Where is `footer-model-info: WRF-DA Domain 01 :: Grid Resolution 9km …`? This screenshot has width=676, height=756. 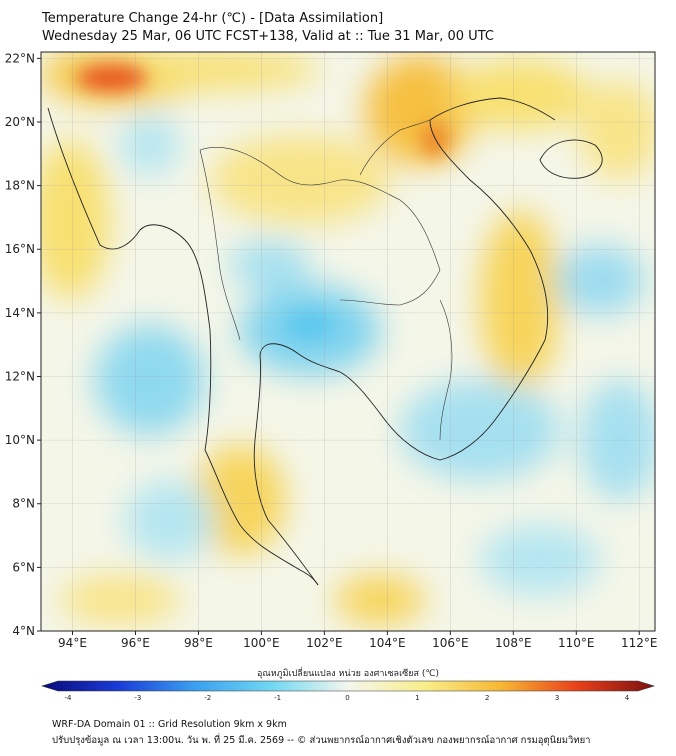 footer-model-info: WRF-DA Domain 01 :: Grid Resolution 9km … is located at coordinates (169, 724).